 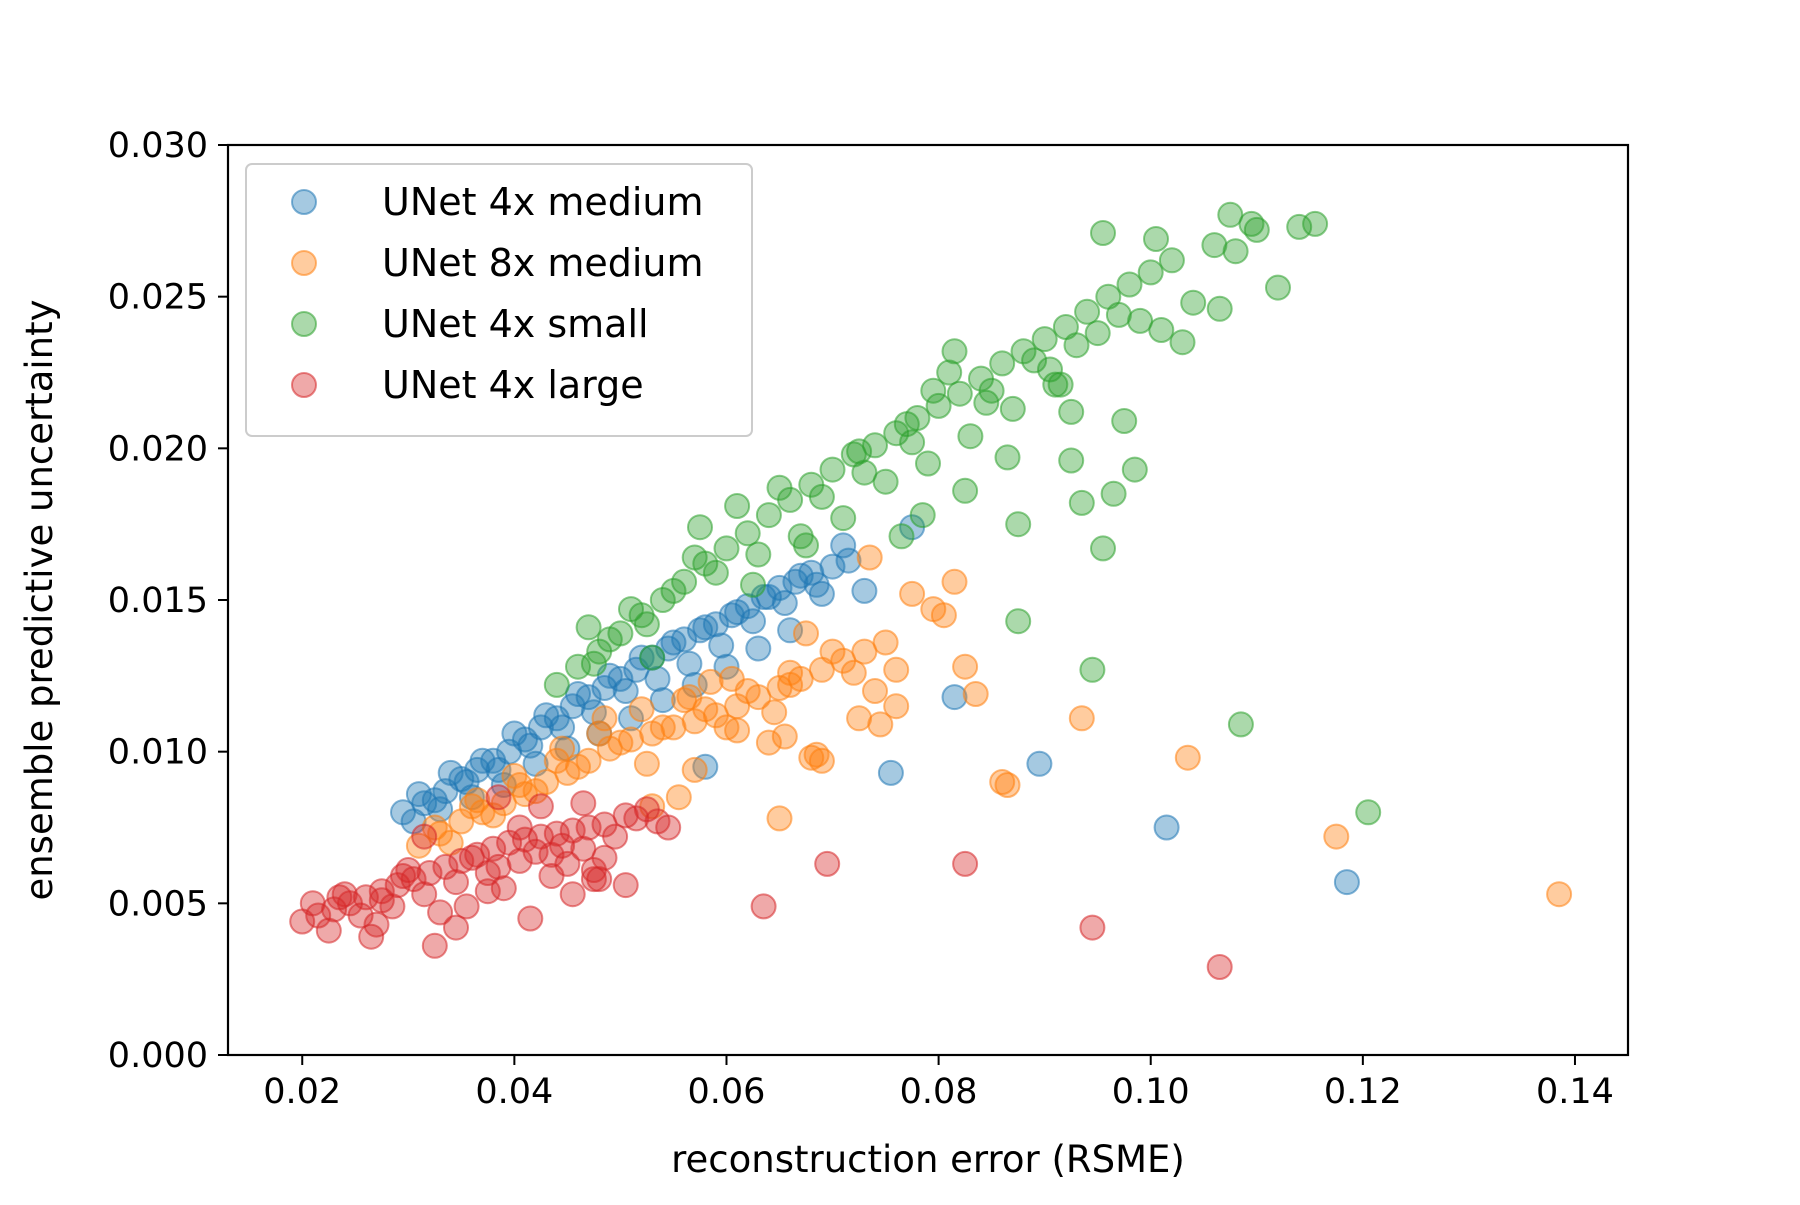 What do you see at coordinates (158, 298) in the screenshot?
I see `y-tick-label: 0.025` at bounding box center [158, 298].